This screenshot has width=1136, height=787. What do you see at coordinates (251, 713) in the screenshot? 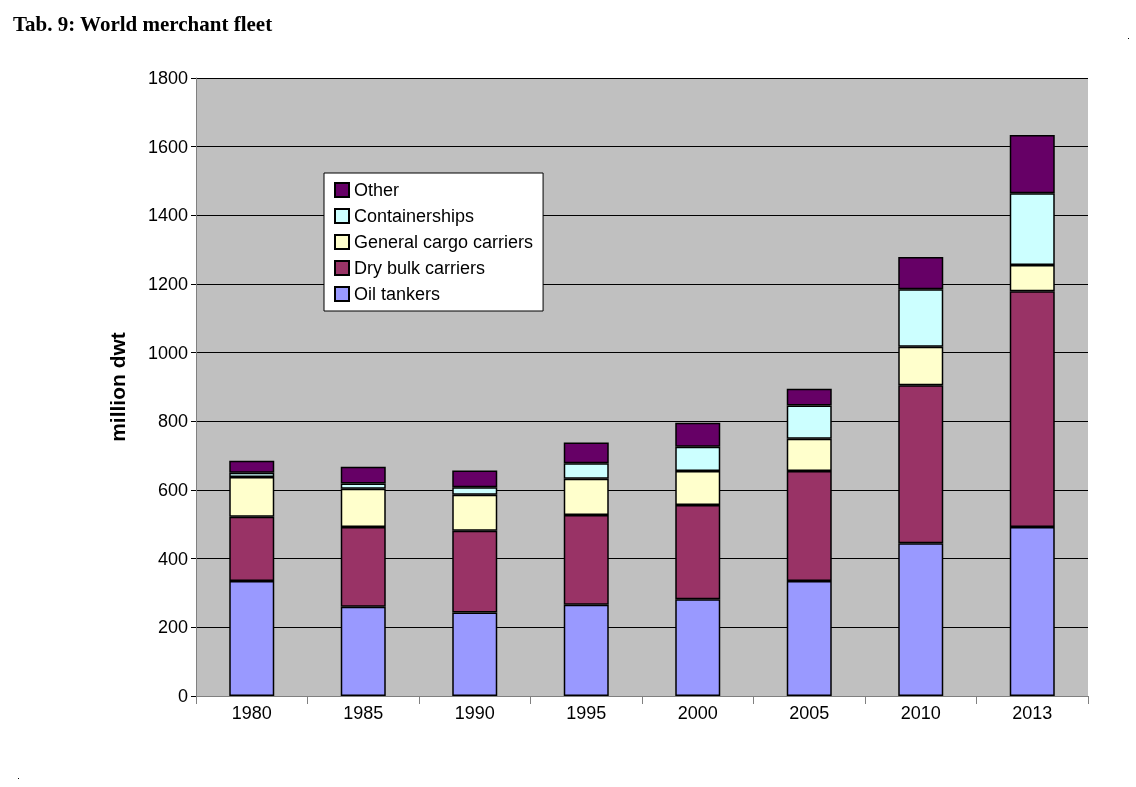
I see `x-tick-label: 1980` at bounding box center [251, 713].